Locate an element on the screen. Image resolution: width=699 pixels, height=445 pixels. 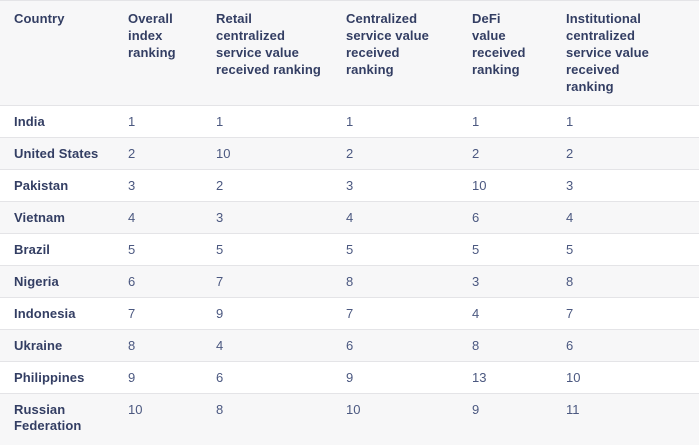
centralized-ranking-cell: 2 is located at coordinates (350, 153).